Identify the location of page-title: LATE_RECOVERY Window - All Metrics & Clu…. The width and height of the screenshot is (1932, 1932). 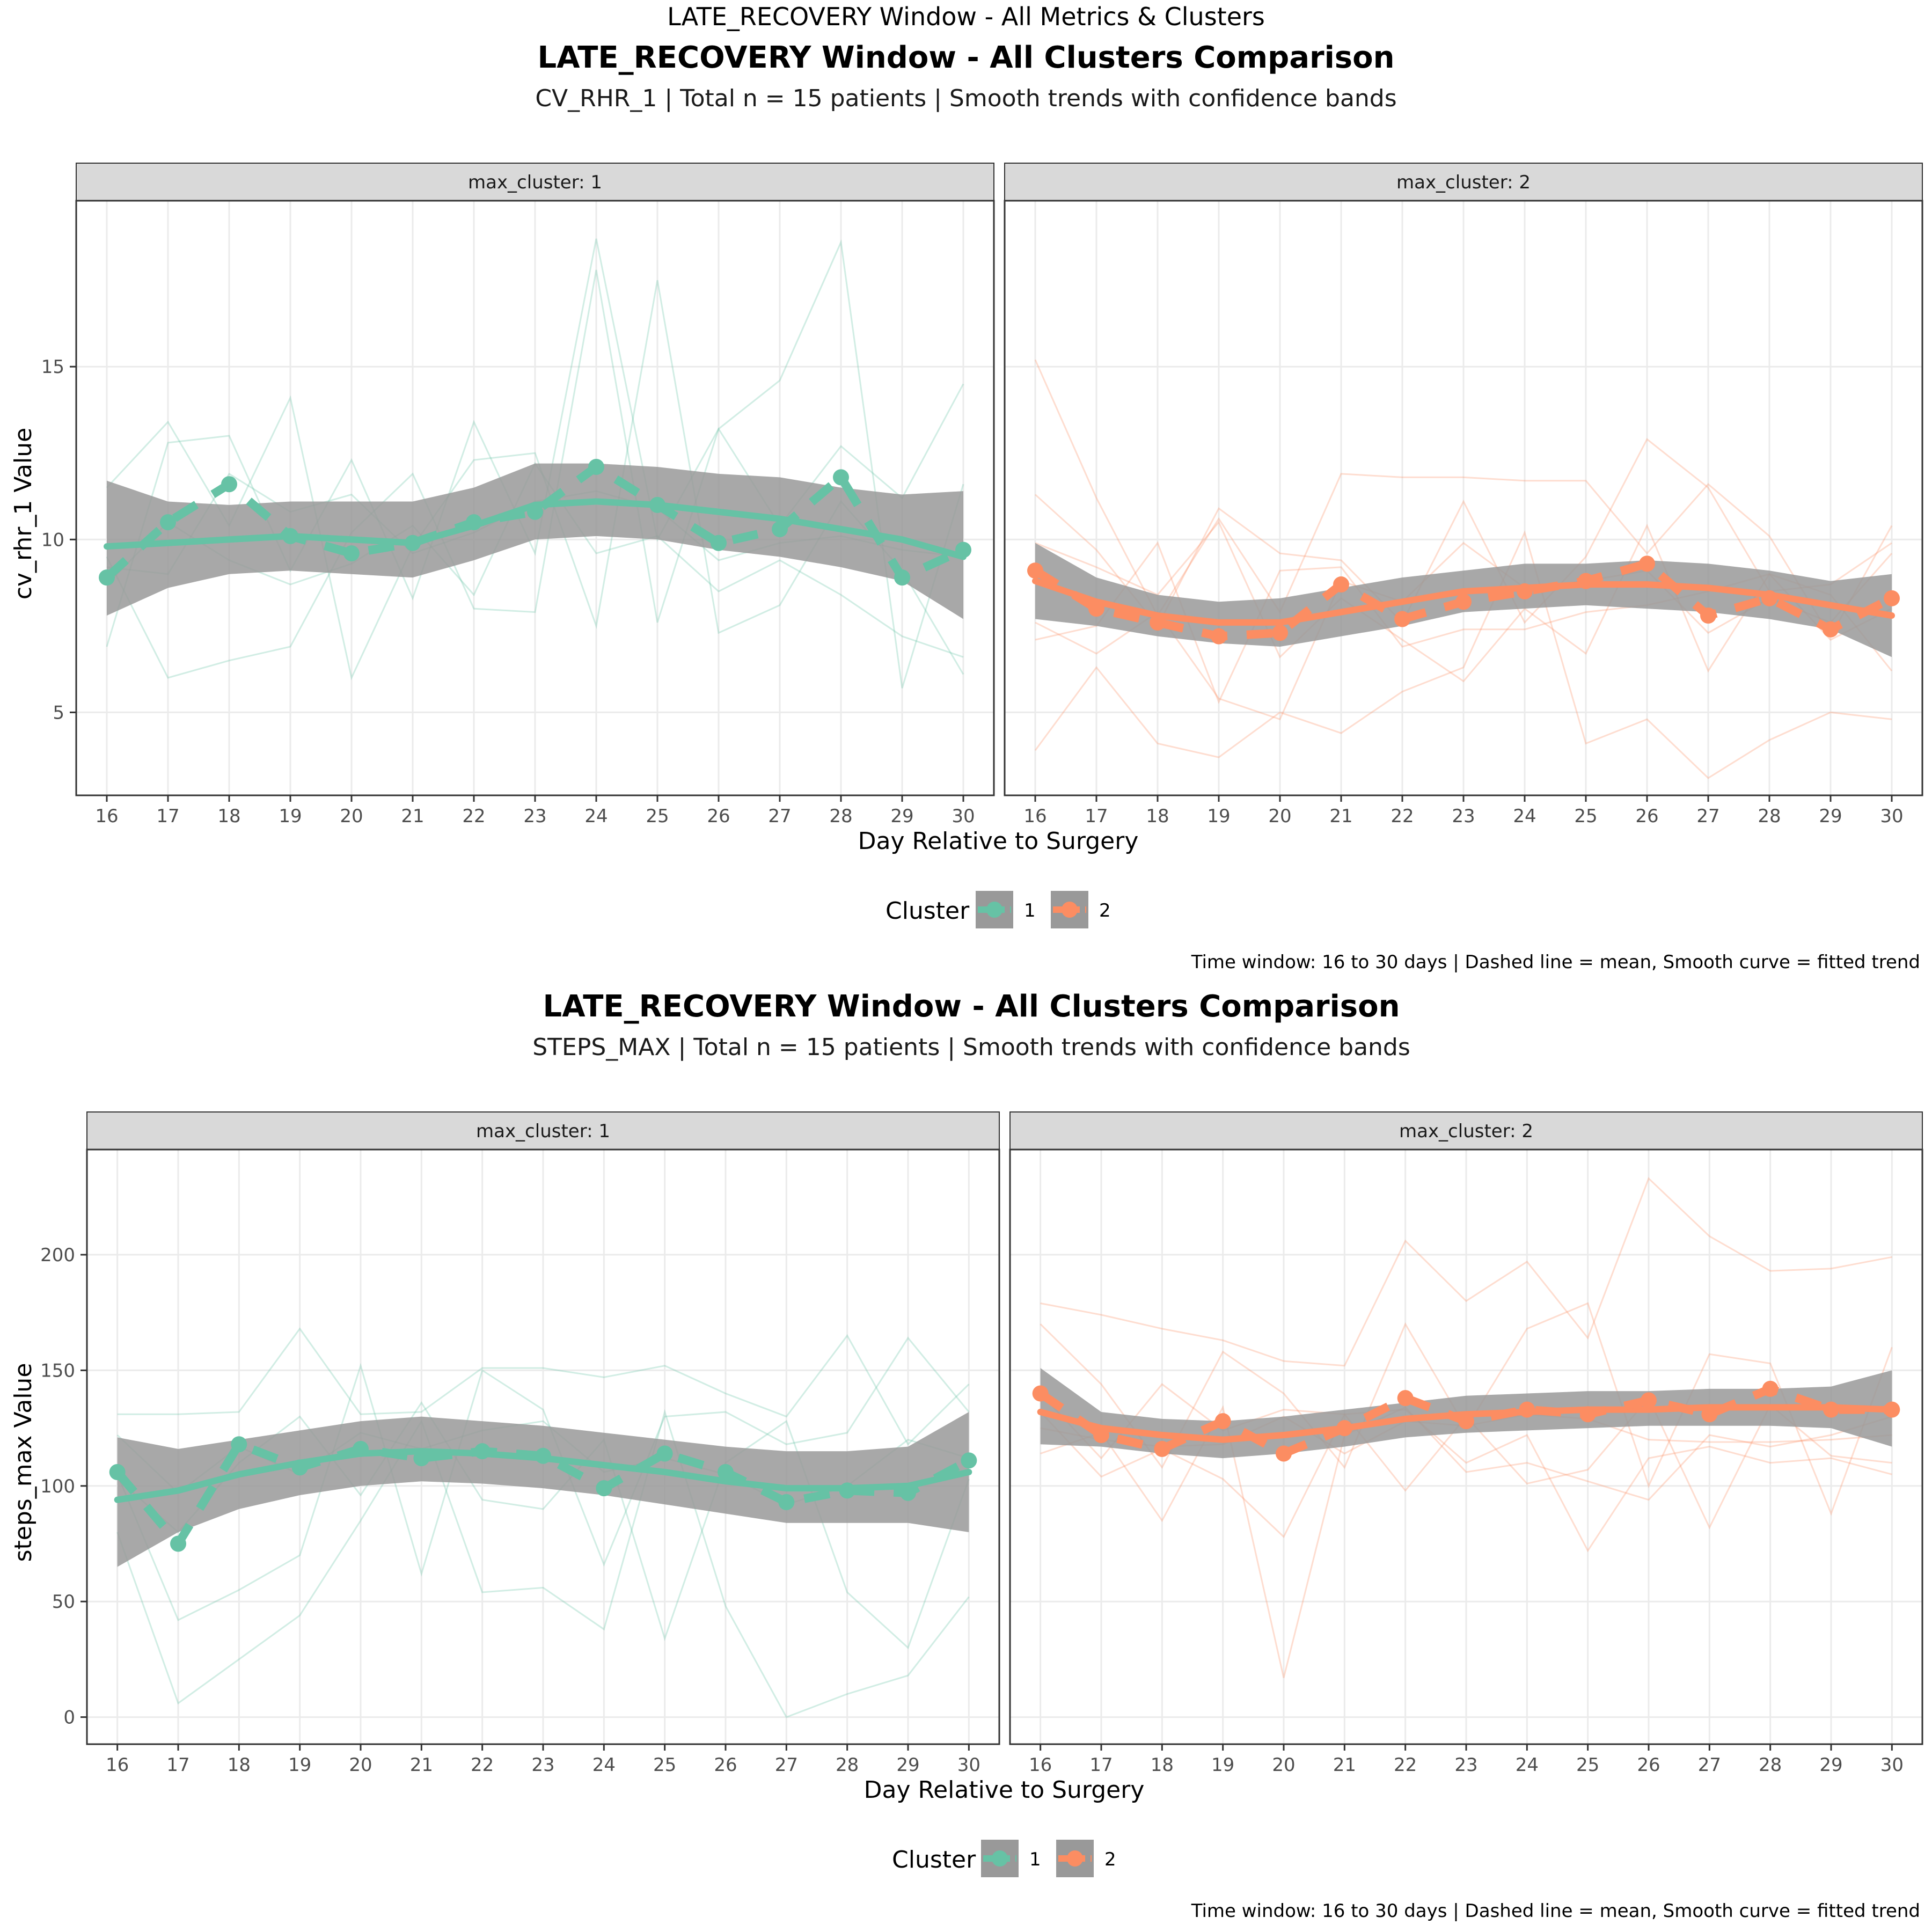
(966, 16).